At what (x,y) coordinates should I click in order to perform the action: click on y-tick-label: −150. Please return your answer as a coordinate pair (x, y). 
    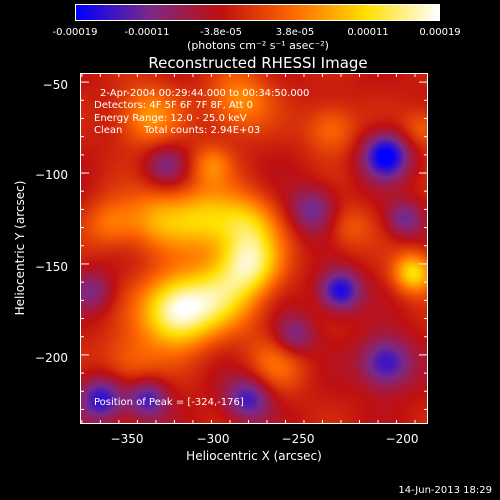
    Looking at the image, I should click on (51, 267).